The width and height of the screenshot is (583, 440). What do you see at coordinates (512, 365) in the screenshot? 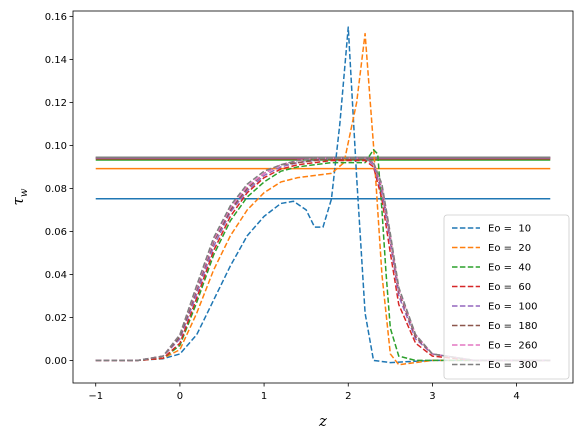
I see `legend-label-7: Eo = 300` at bounding box center [512, 365].